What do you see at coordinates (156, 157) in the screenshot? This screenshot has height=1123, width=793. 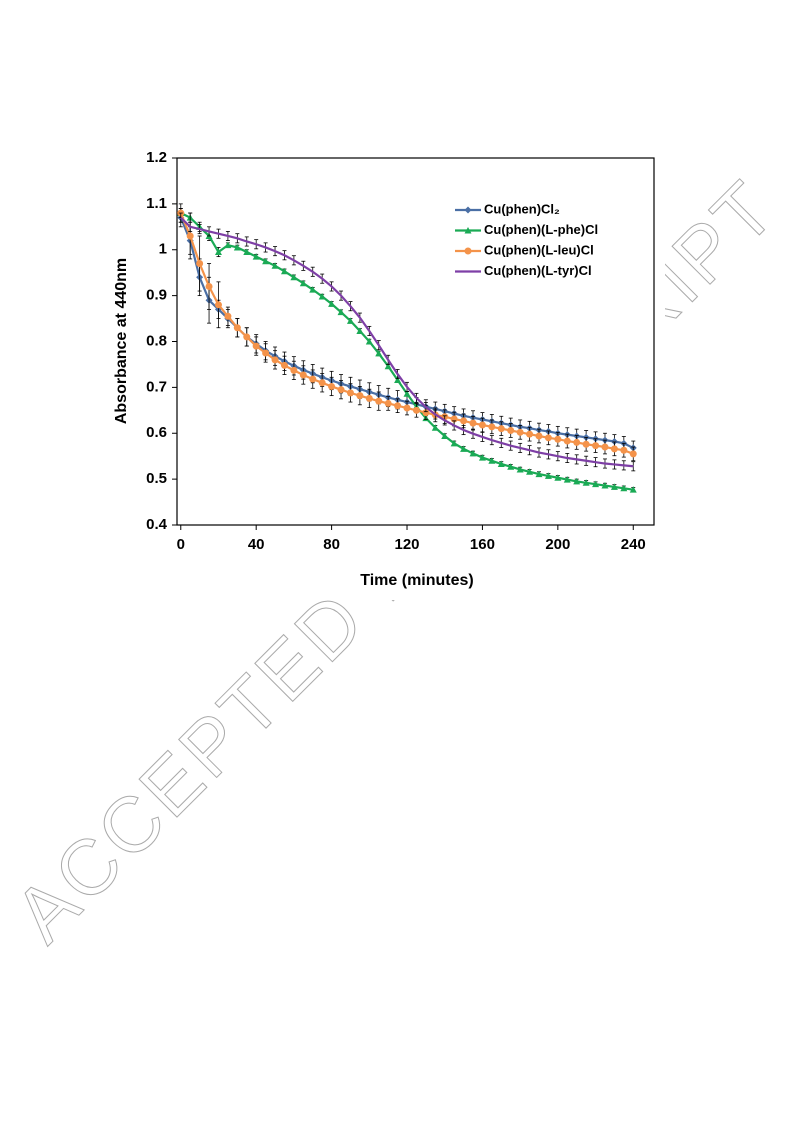 I see `y-tick-label: 1.2` at bounding box center [156, 157].